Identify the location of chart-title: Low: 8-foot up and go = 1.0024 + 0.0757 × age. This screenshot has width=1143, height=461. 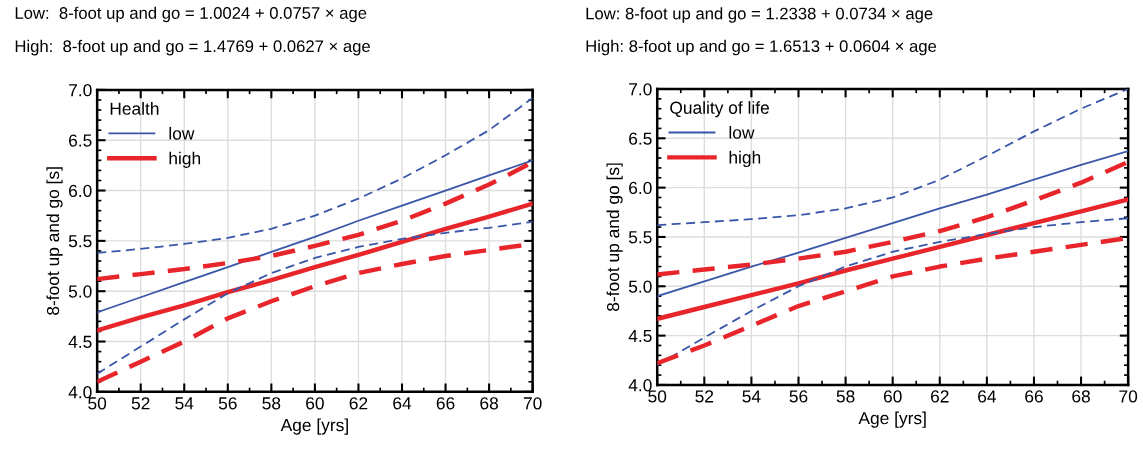
(191, 14).